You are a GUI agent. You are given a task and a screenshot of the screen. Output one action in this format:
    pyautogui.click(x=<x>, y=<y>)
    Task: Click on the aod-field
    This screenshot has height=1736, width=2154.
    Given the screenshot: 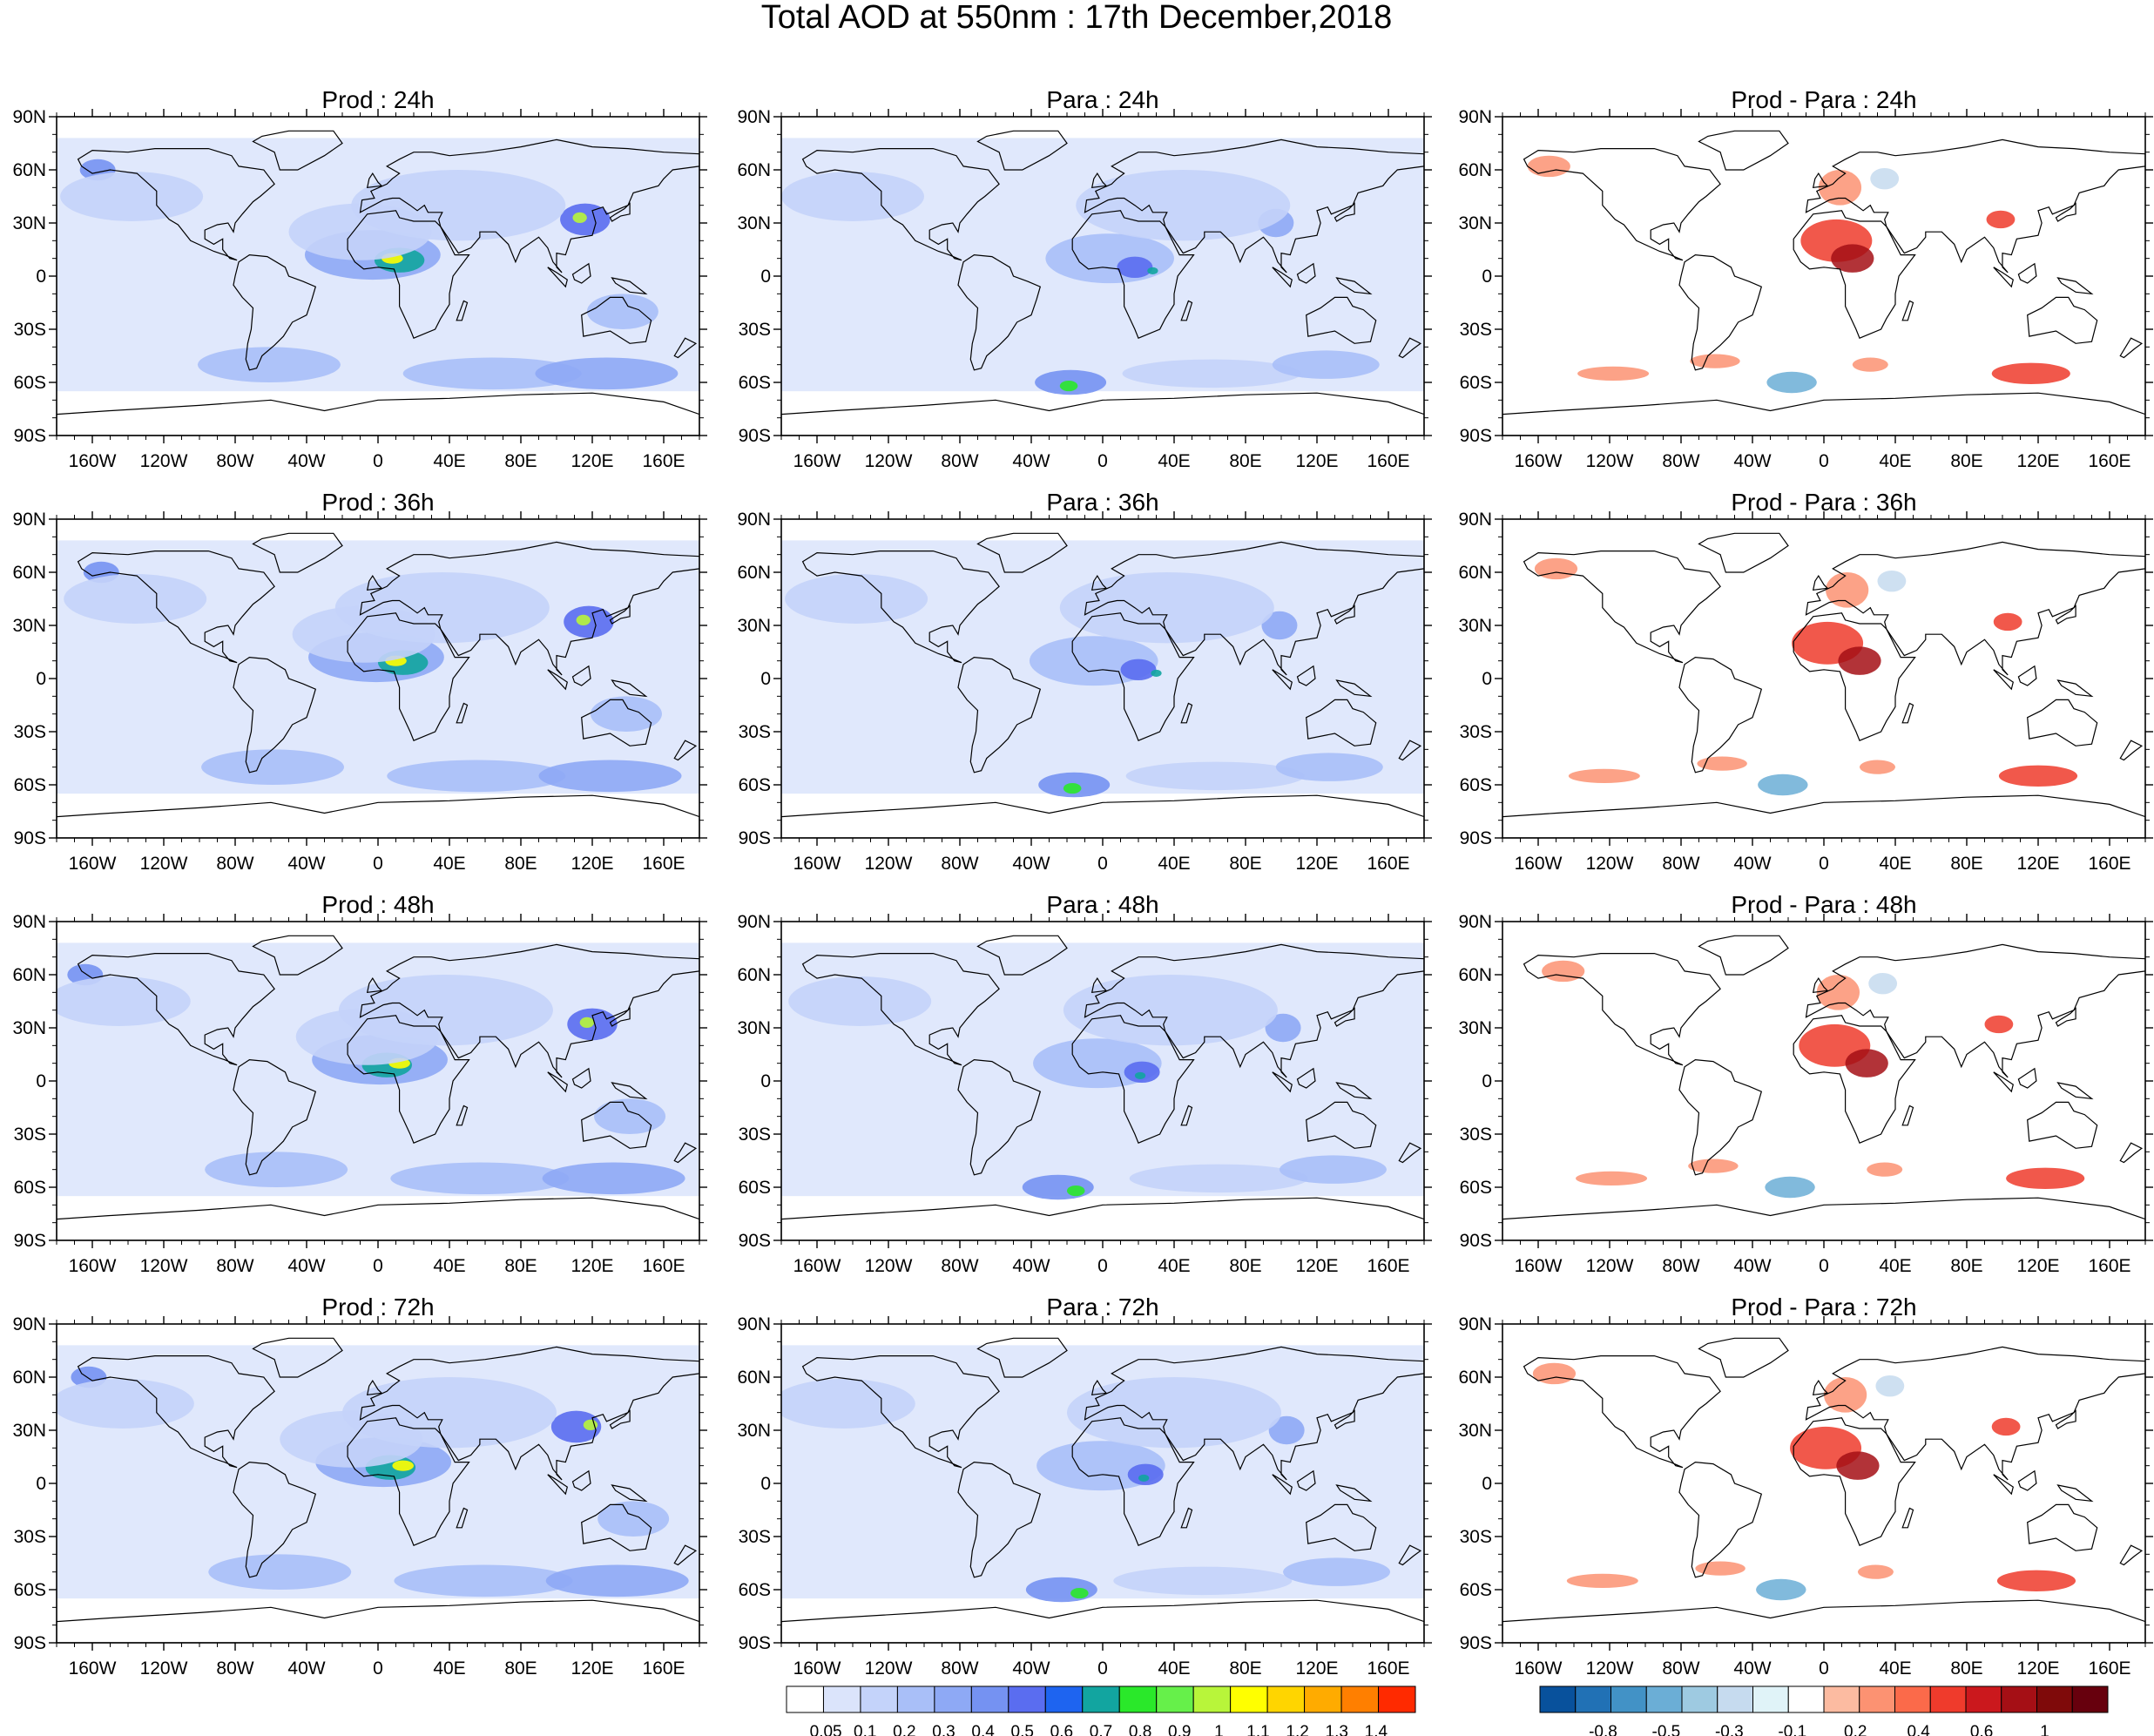 What is the action you would take?
    pyautogui.click(x=1824, y=1490)
    